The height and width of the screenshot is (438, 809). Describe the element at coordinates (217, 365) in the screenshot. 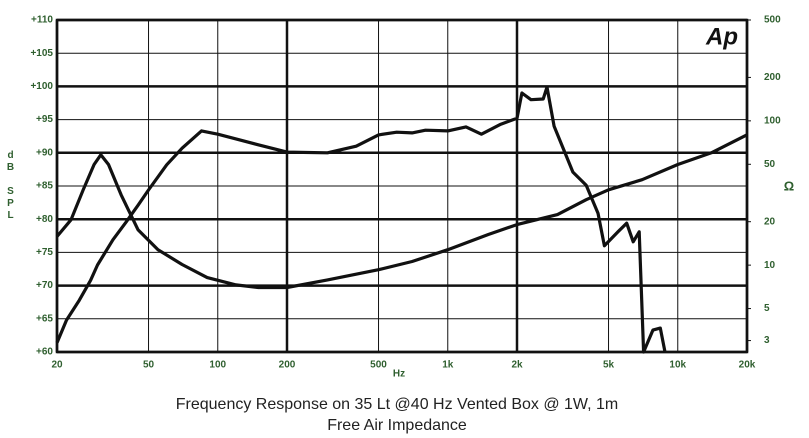

I see `x-tick-label: 100` at that location.